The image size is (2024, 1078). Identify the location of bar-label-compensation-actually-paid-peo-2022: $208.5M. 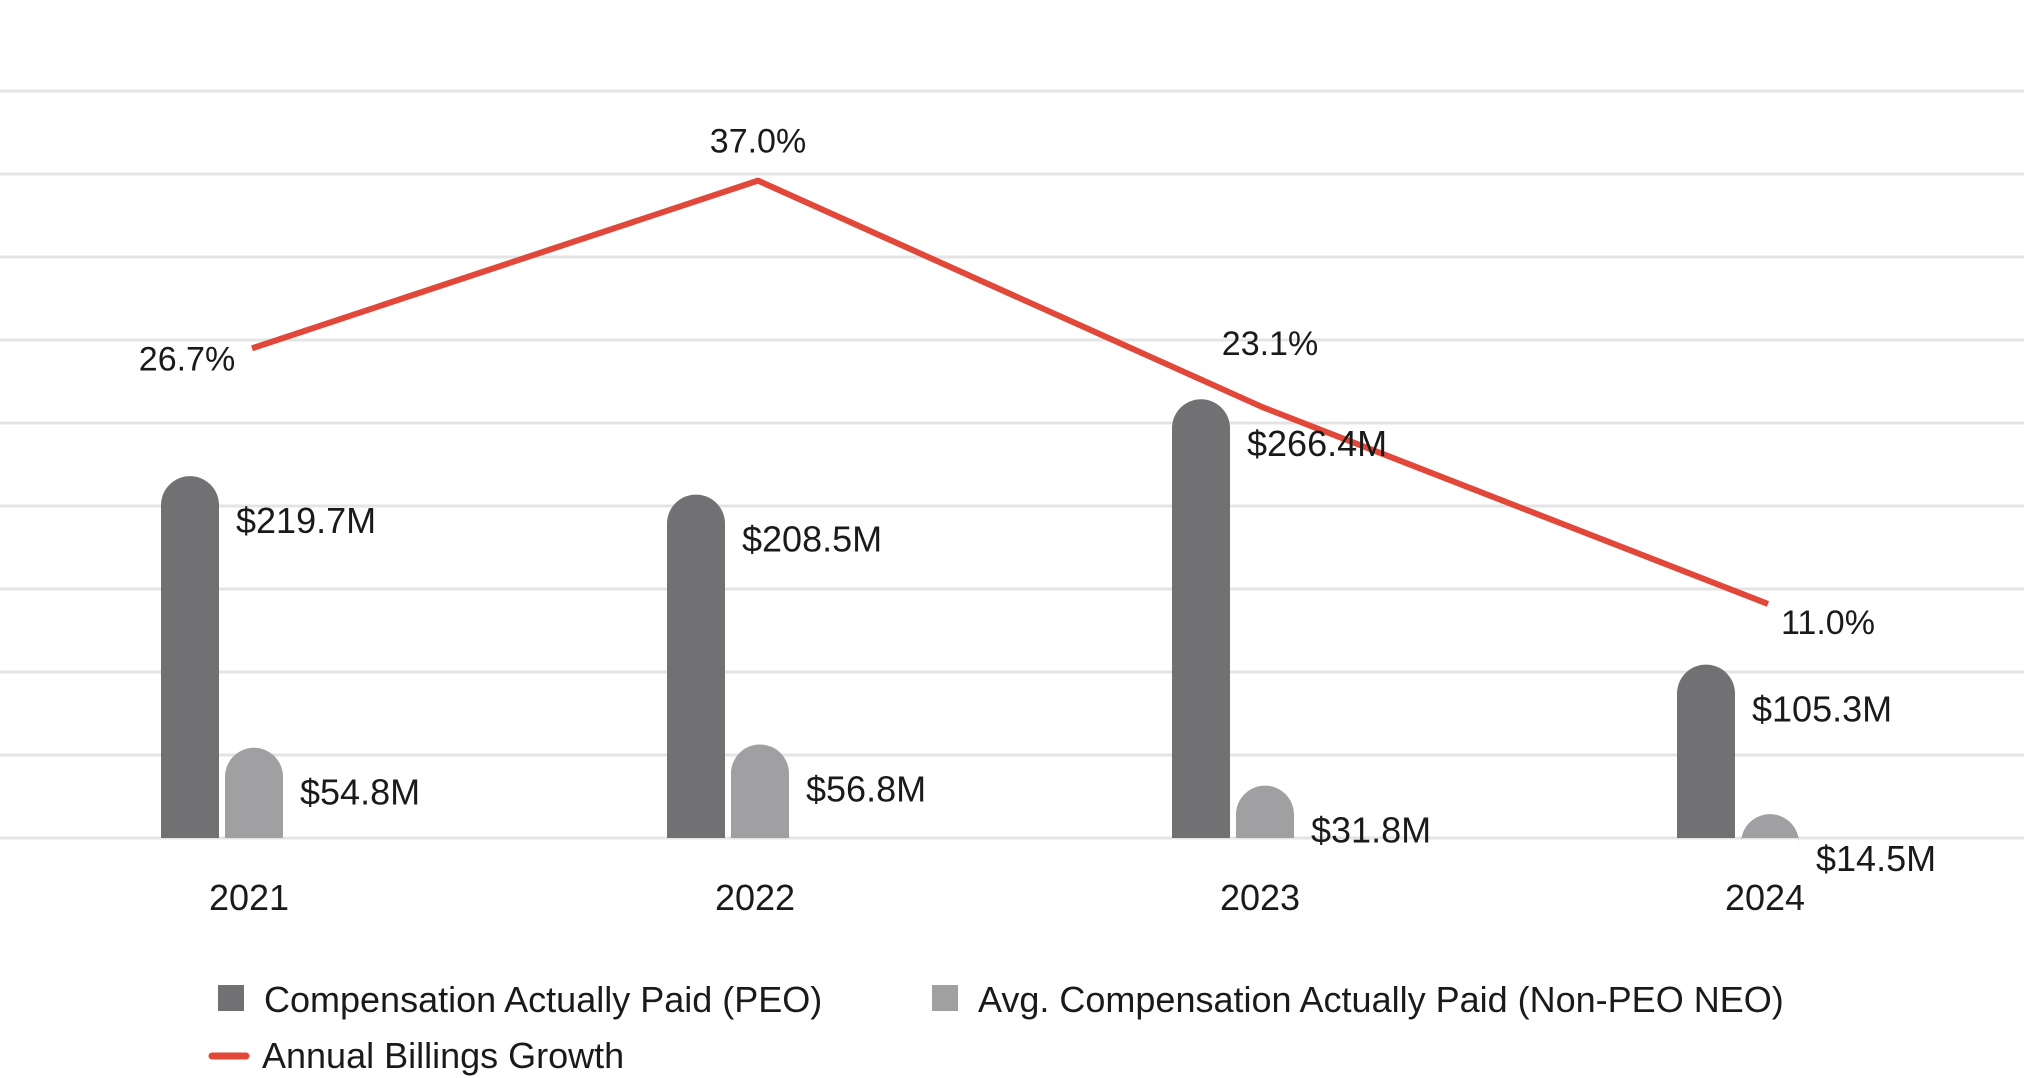
(812, 539).